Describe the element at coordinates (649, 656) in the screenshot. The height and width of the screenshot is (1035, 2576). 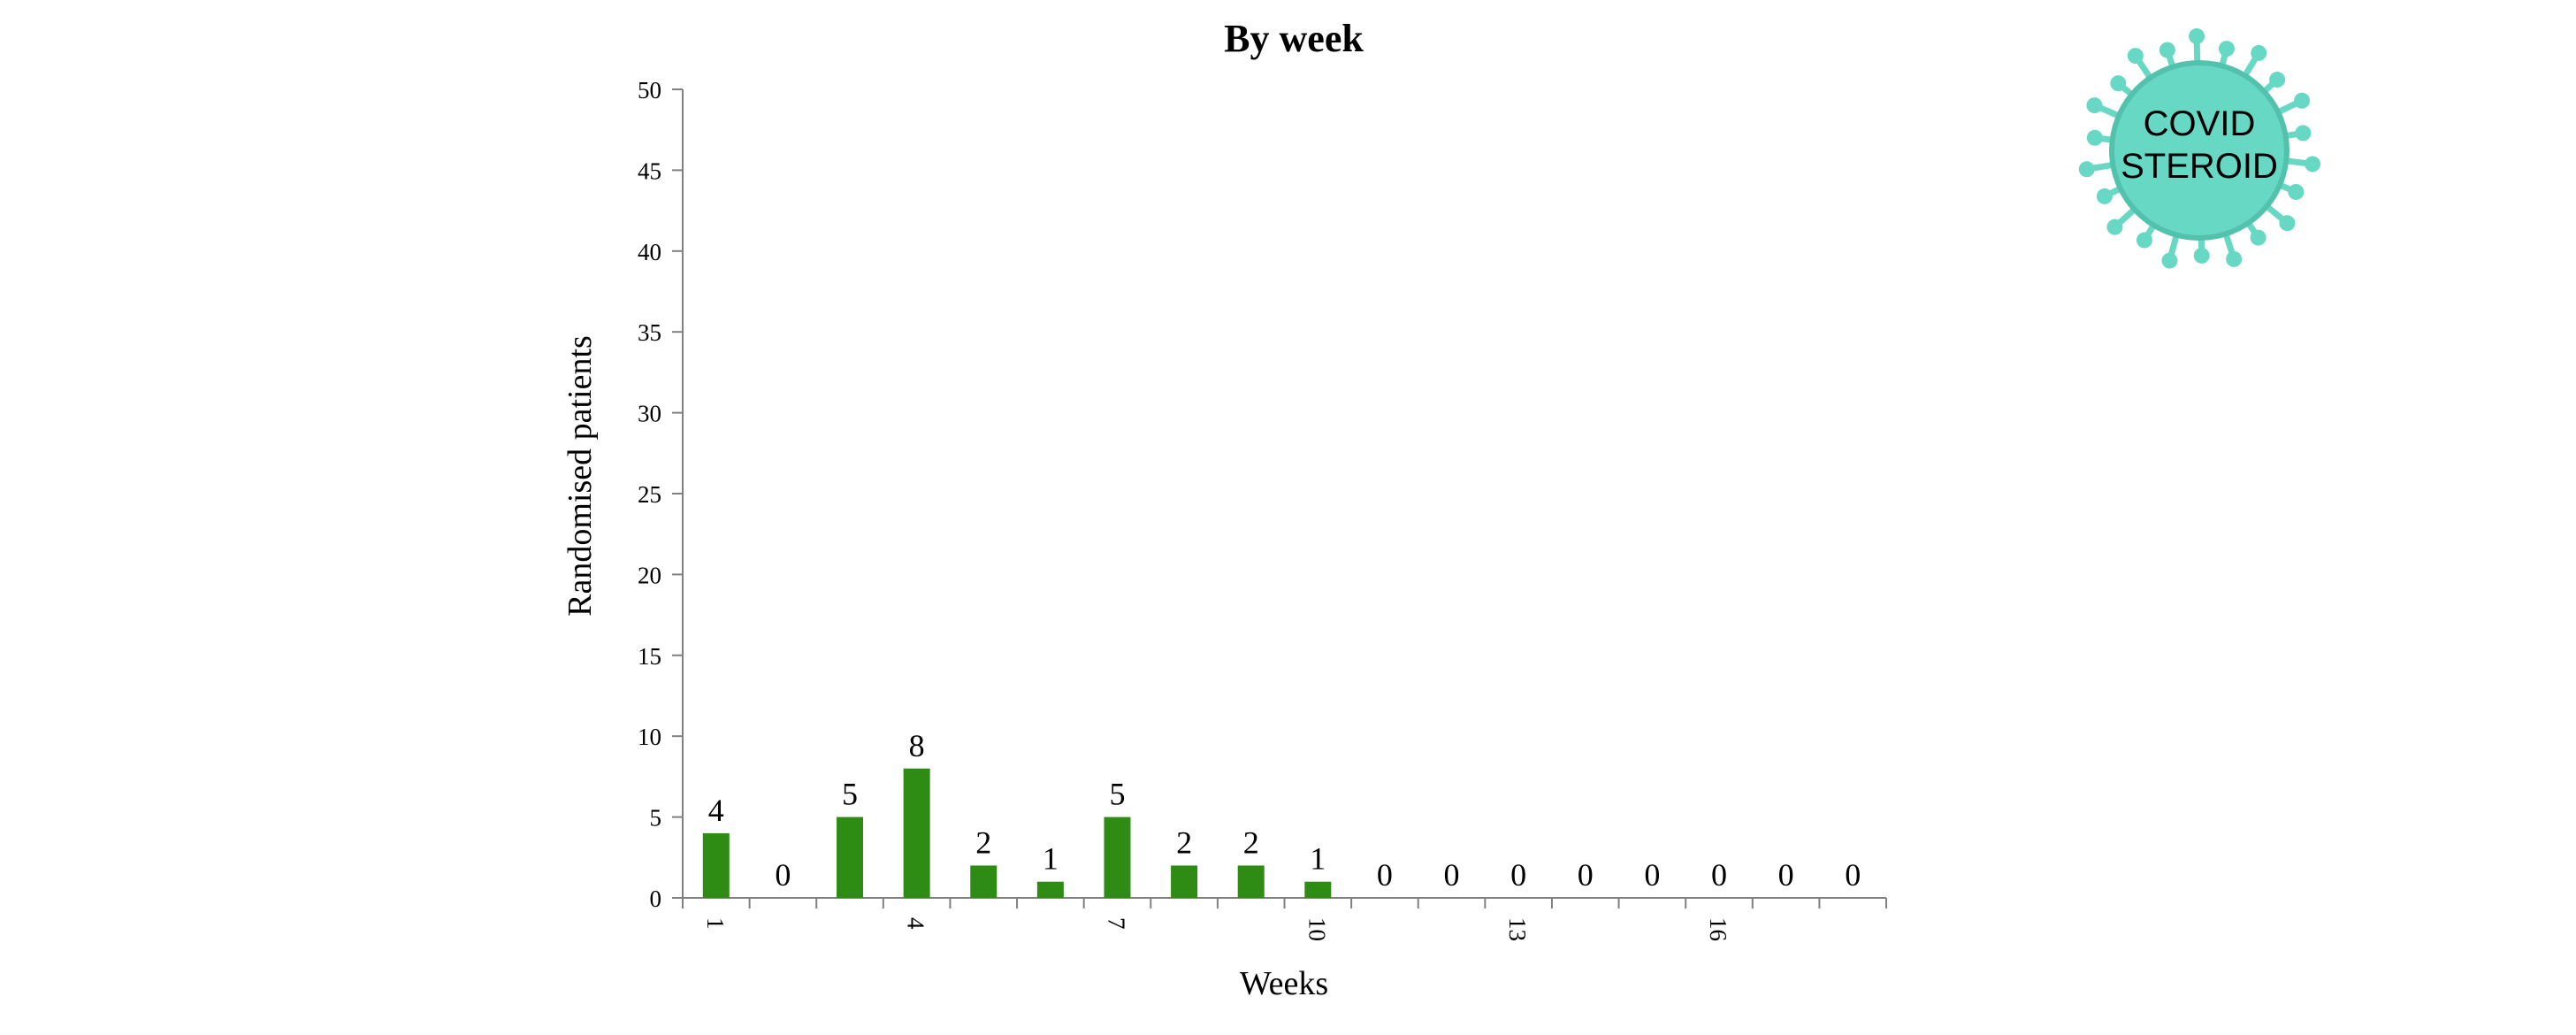
I see `y-tick-label: 15` at that location.